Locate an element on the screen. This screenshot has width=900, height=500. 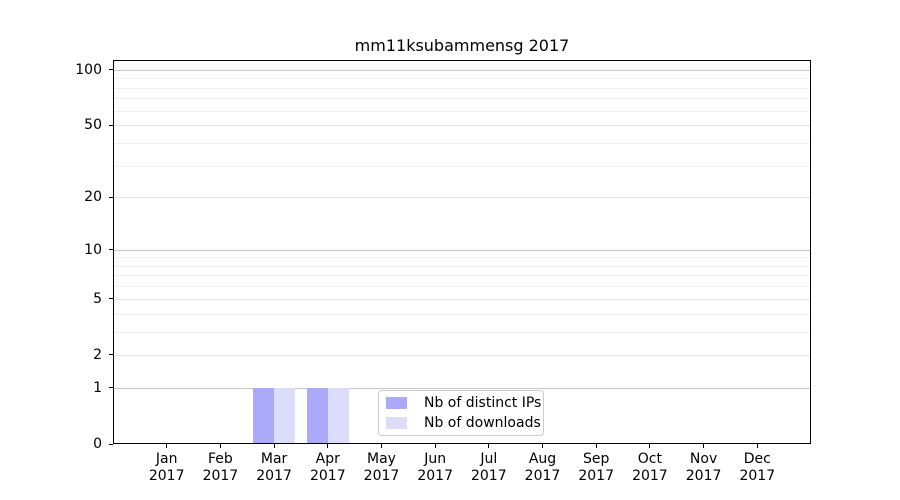
legend-label: Nb of distinct IPs is located at coordinates (483, 402).